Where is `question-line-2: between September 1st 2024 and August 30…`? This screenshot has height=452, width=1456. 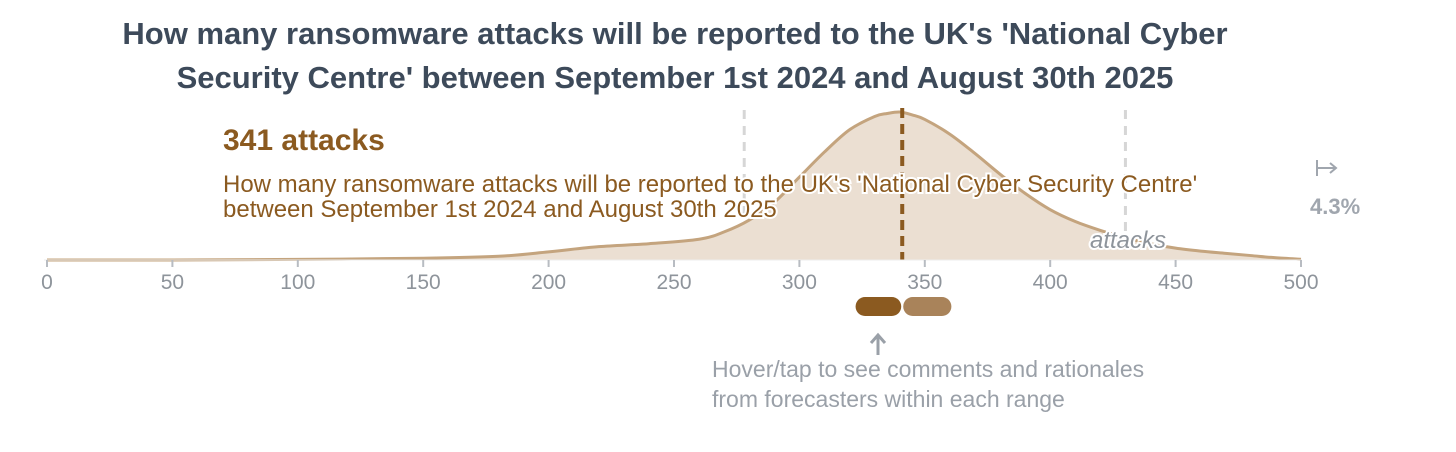
question-line-2: between September 1st 2024 and August 30… is located at coordinates (500, 209).